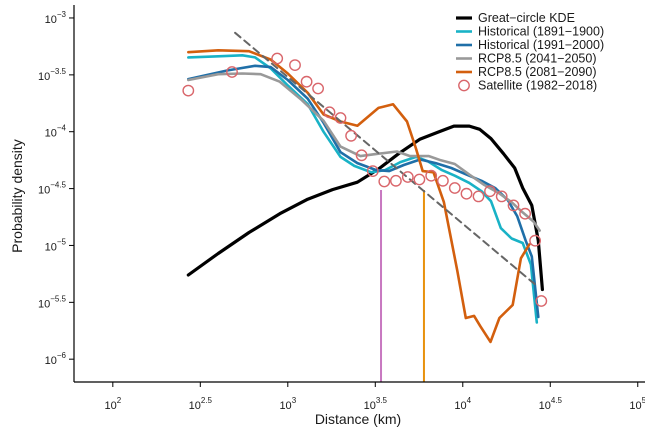 This screenshot has width=645, height=432. Describe the element at coordinates (287, 404) in the screenshot. I see `x-tick-label: 10³` at that location.